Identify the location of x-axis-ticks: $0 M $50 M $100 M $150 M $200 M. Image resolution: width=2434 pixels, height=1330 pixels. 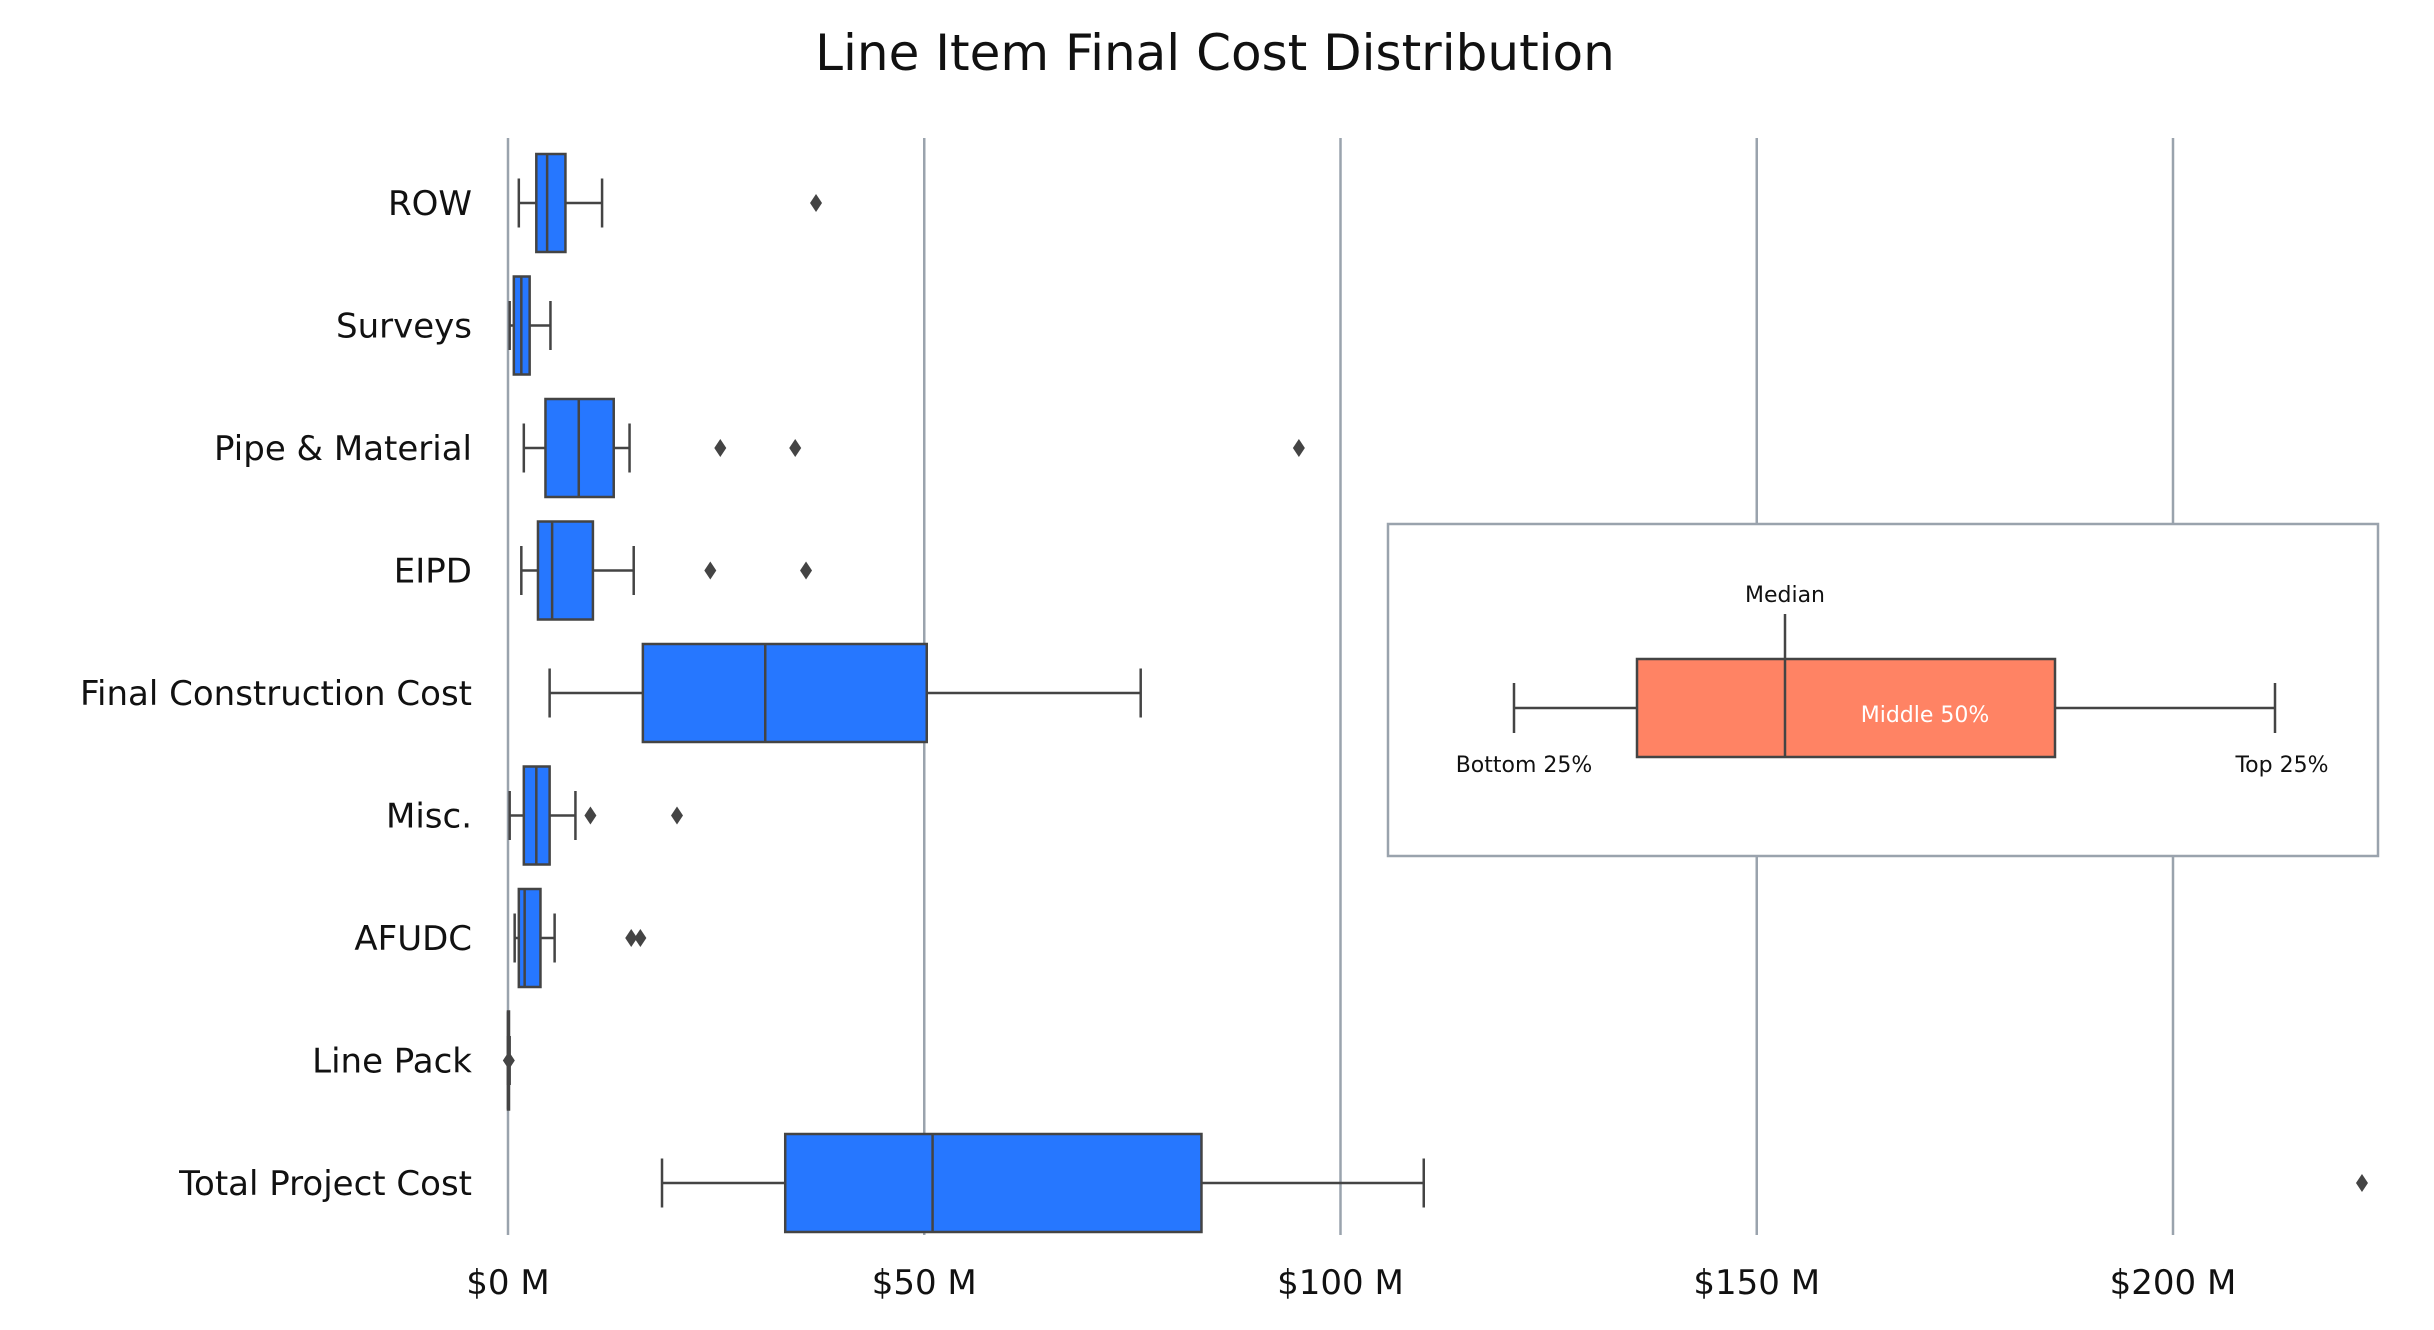
(1351, 1283).